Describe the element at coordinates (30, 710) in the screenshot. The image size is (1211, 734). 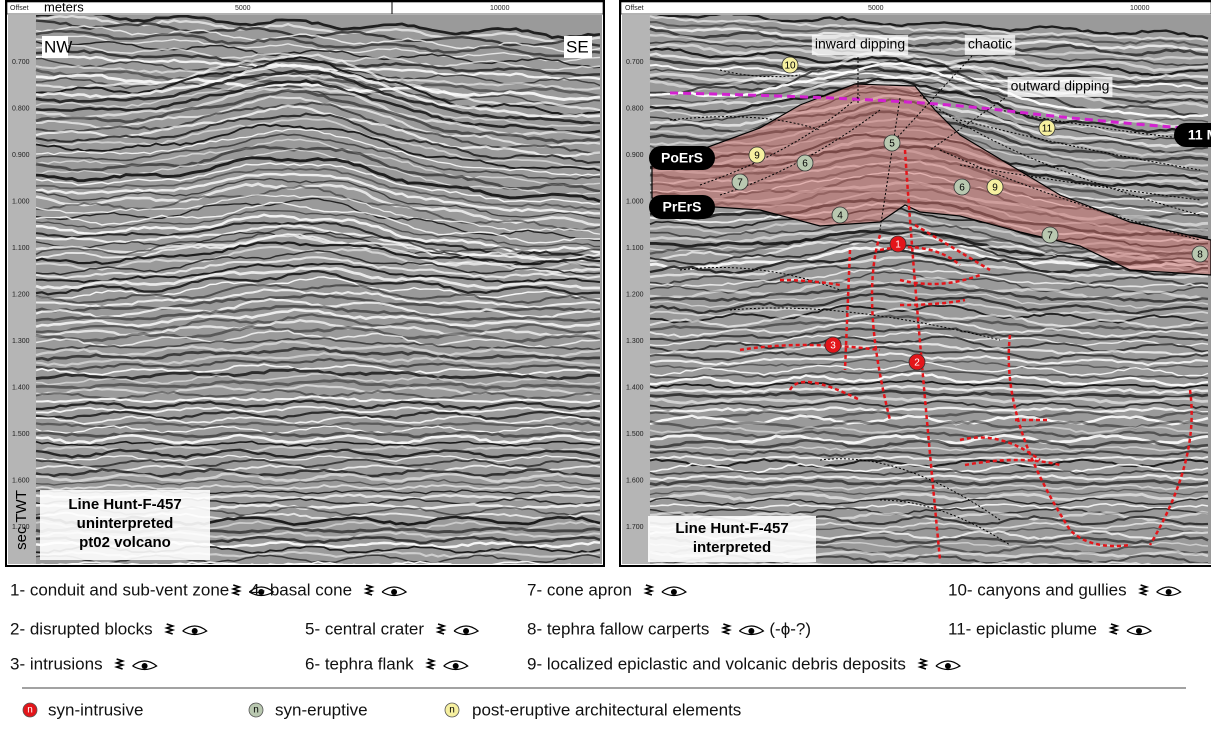
I see `category-symbol: n` at that location.